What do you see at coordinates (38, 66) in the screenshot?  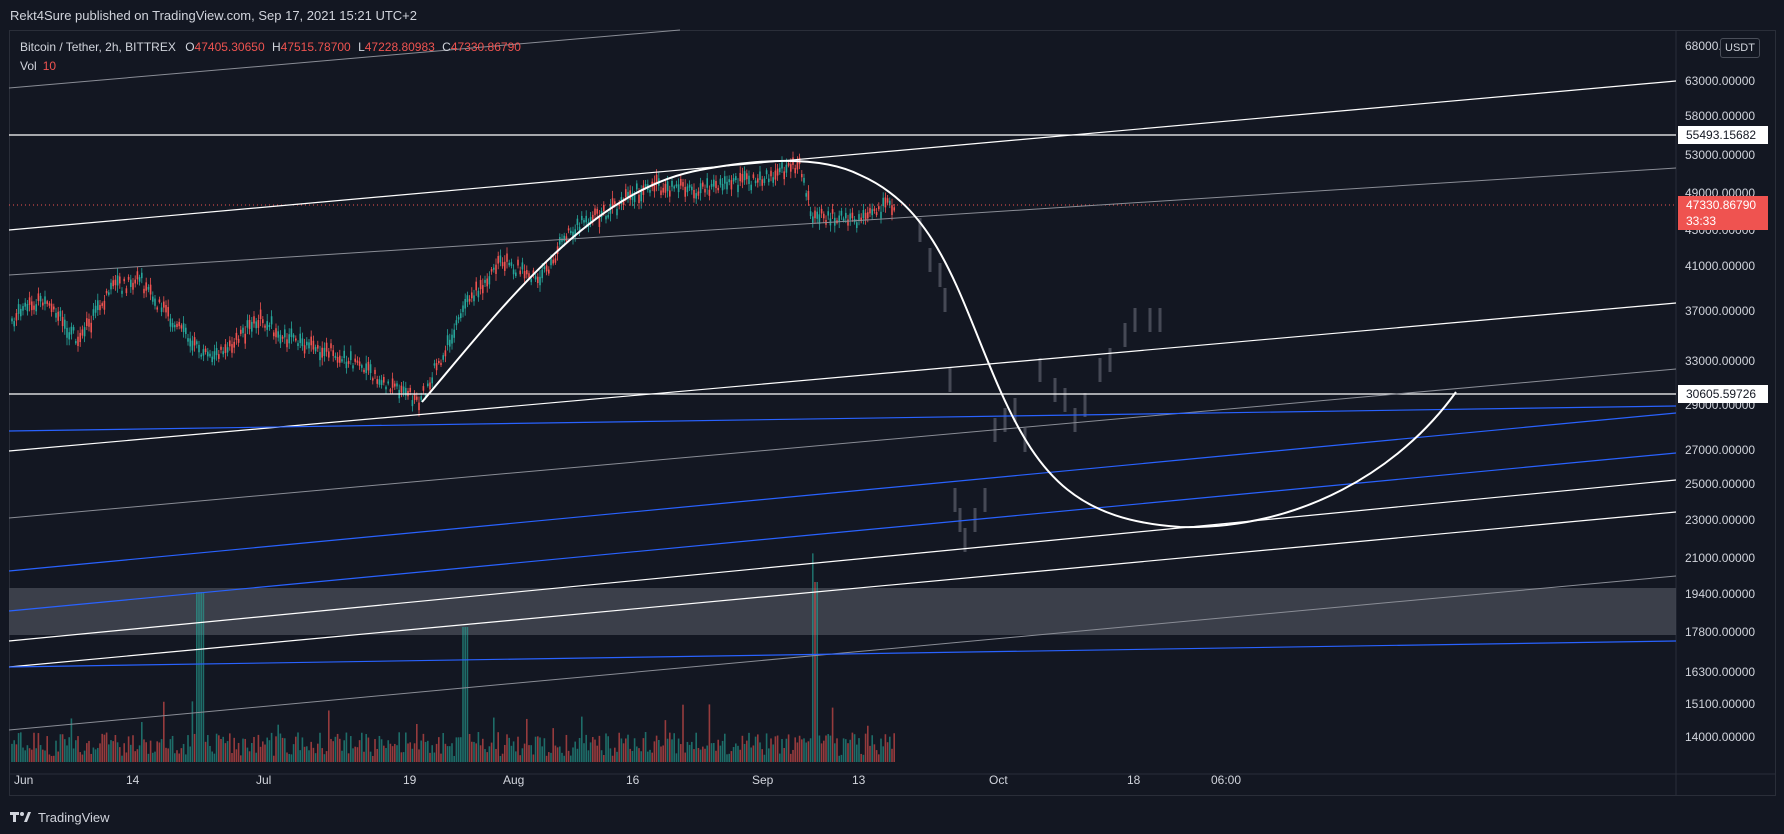 I see `volume-legend: Vol 10` at bounding box center [38, 66].